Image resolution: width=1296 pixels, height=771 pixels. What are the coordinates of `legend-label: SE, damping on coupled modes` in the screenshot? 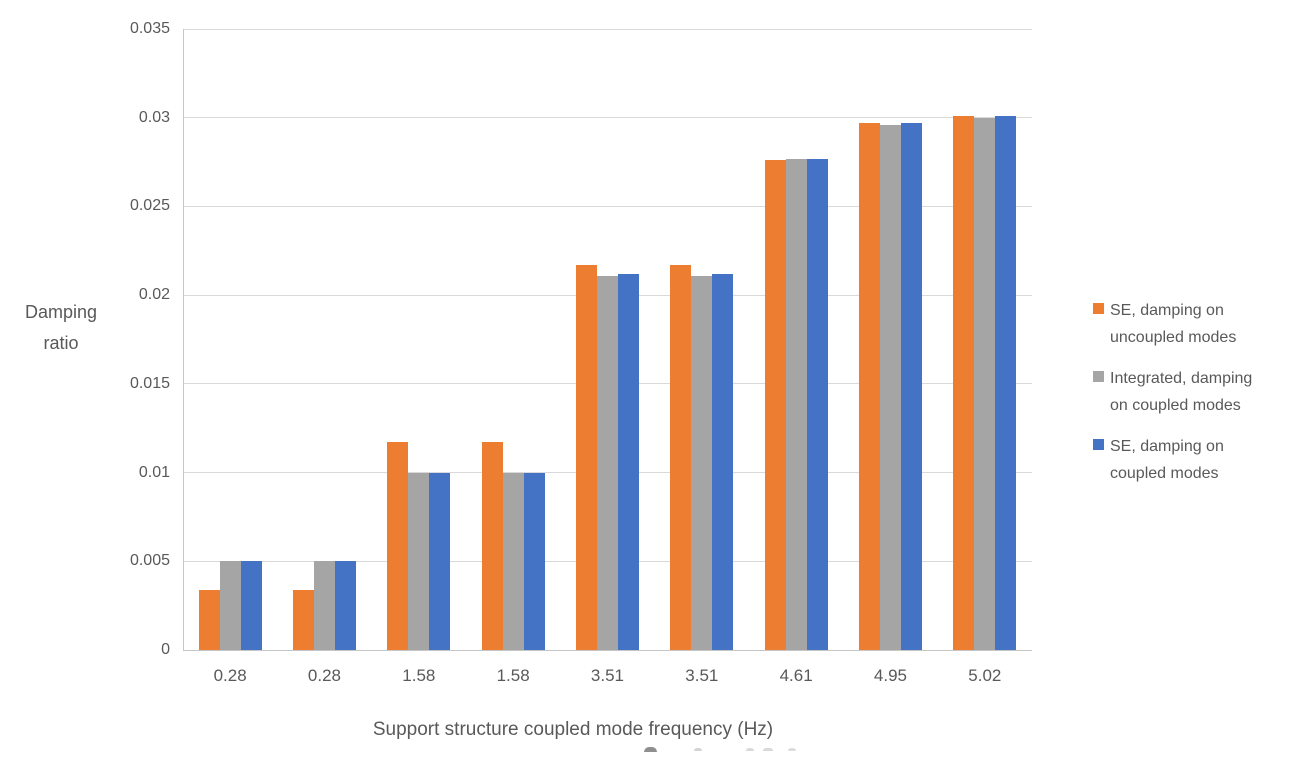 It's located at (1167, 460).